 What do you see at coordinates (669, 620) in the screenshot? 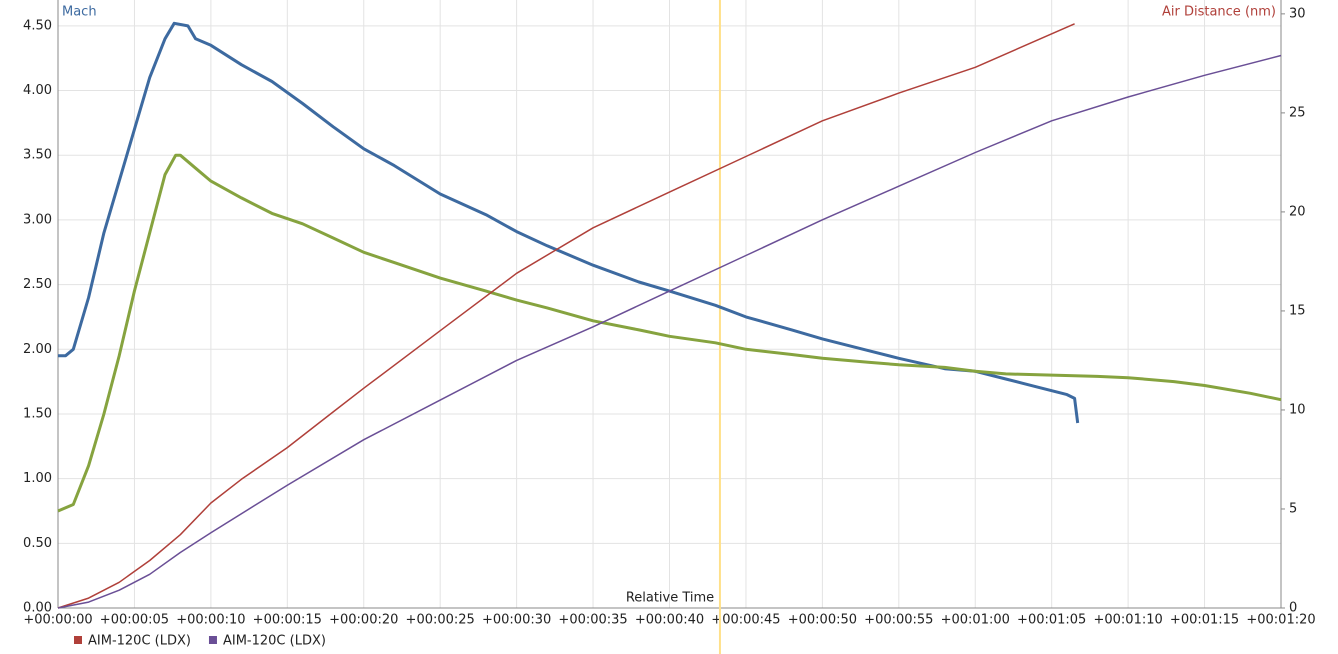
I see `x-tick-label: +00:00:40` at bounding box center [669, 620].